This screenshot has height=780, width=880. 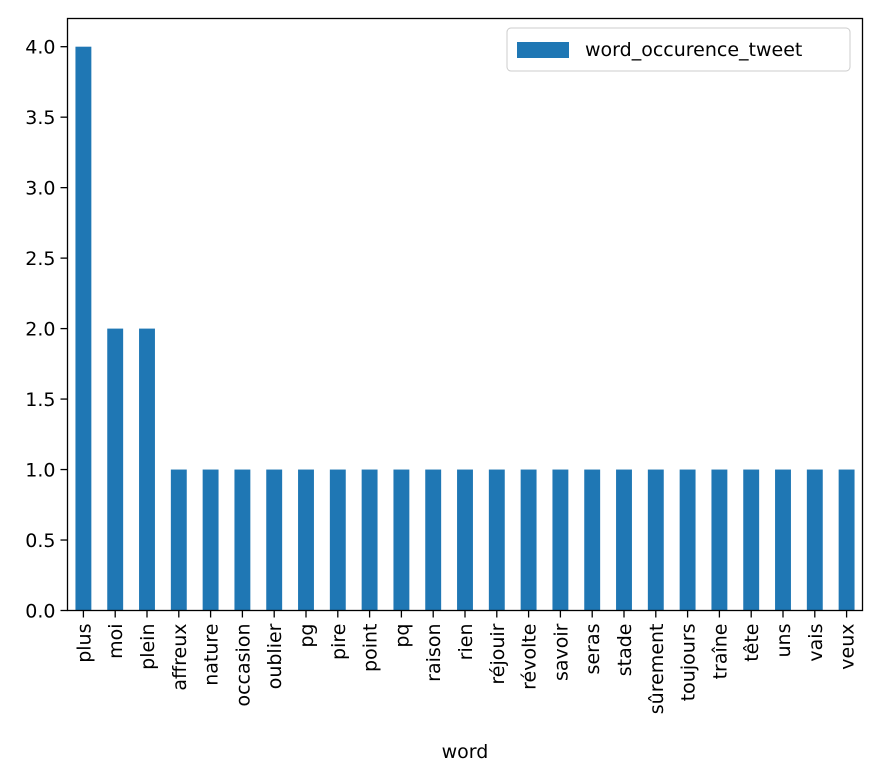 What do you see at coordinates (657, 669) in the screenshot?
I see `x-tick-label: sûrement` at bounding box center [657, 669].